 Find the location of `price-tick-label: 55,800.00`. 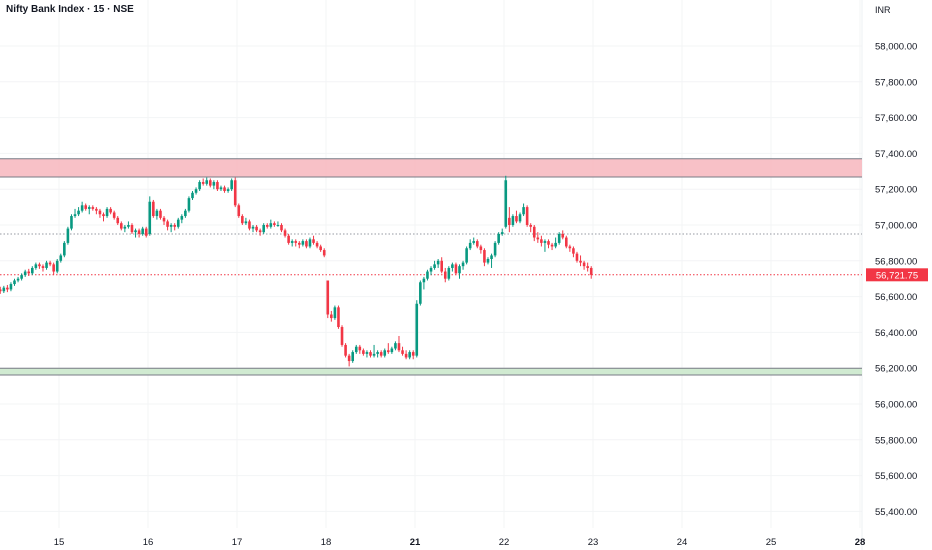

price-tick-label: 55,800.00 is located at coordinates (896, 440).